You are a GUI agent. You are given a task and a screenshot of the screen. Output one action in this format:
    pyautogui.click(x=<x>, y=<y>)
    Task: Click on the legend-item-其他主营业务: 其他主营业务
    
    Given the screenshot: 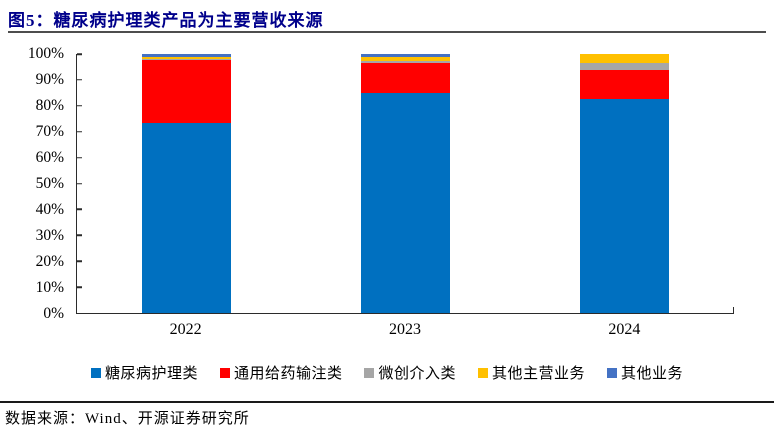 What is the action you would take?
    pyautogui.click(x=531, y=372)
    